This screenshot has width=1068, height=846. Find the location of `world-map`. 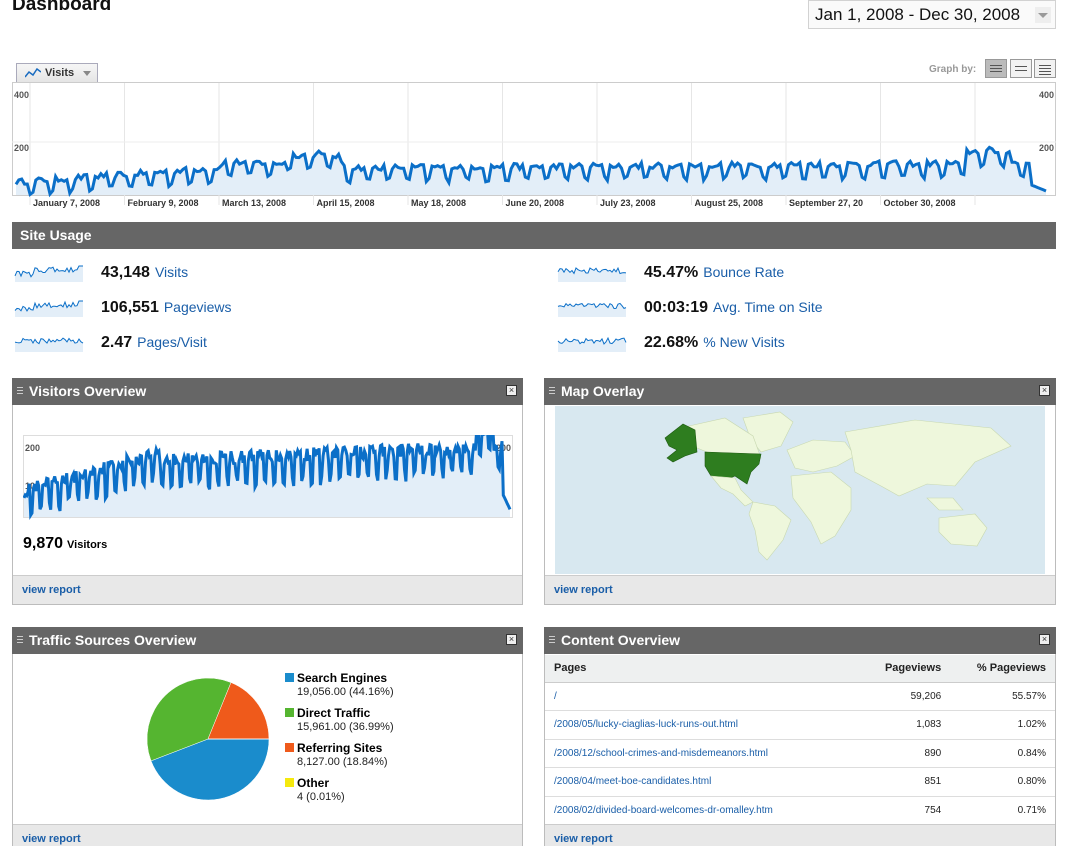

world-map is located at coordinates (800, 490).